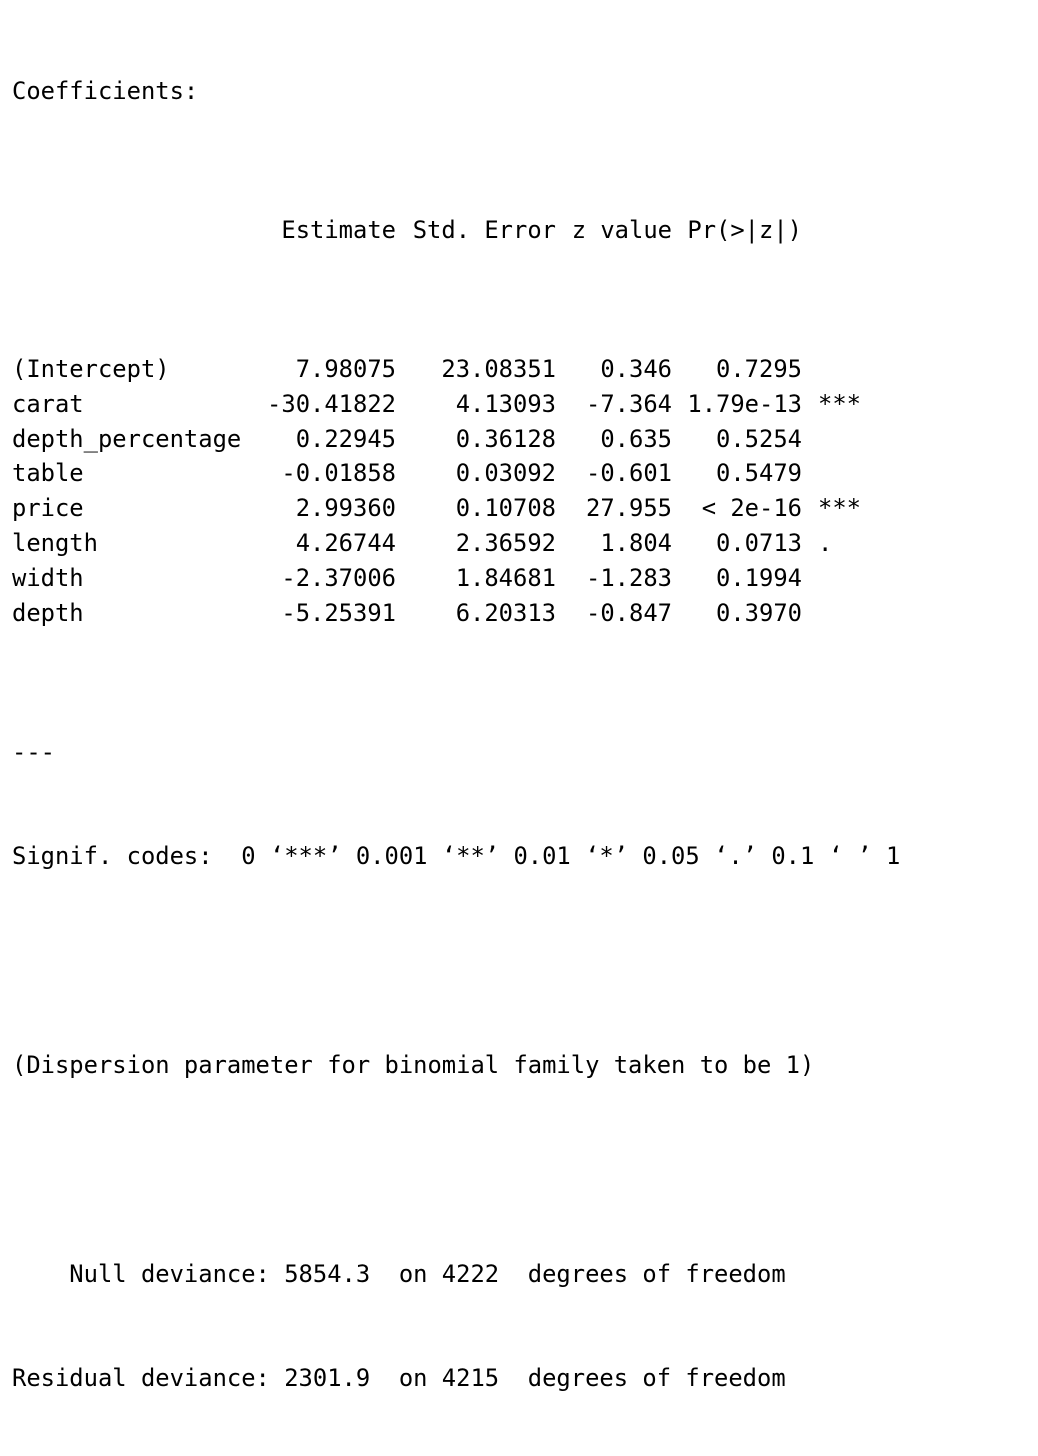 The height and width of the screenshot is (1456, 1038). Describe the element at coordinates (629, 508) in the screenshot. I see `coef-z-value: 27.955` at that location.